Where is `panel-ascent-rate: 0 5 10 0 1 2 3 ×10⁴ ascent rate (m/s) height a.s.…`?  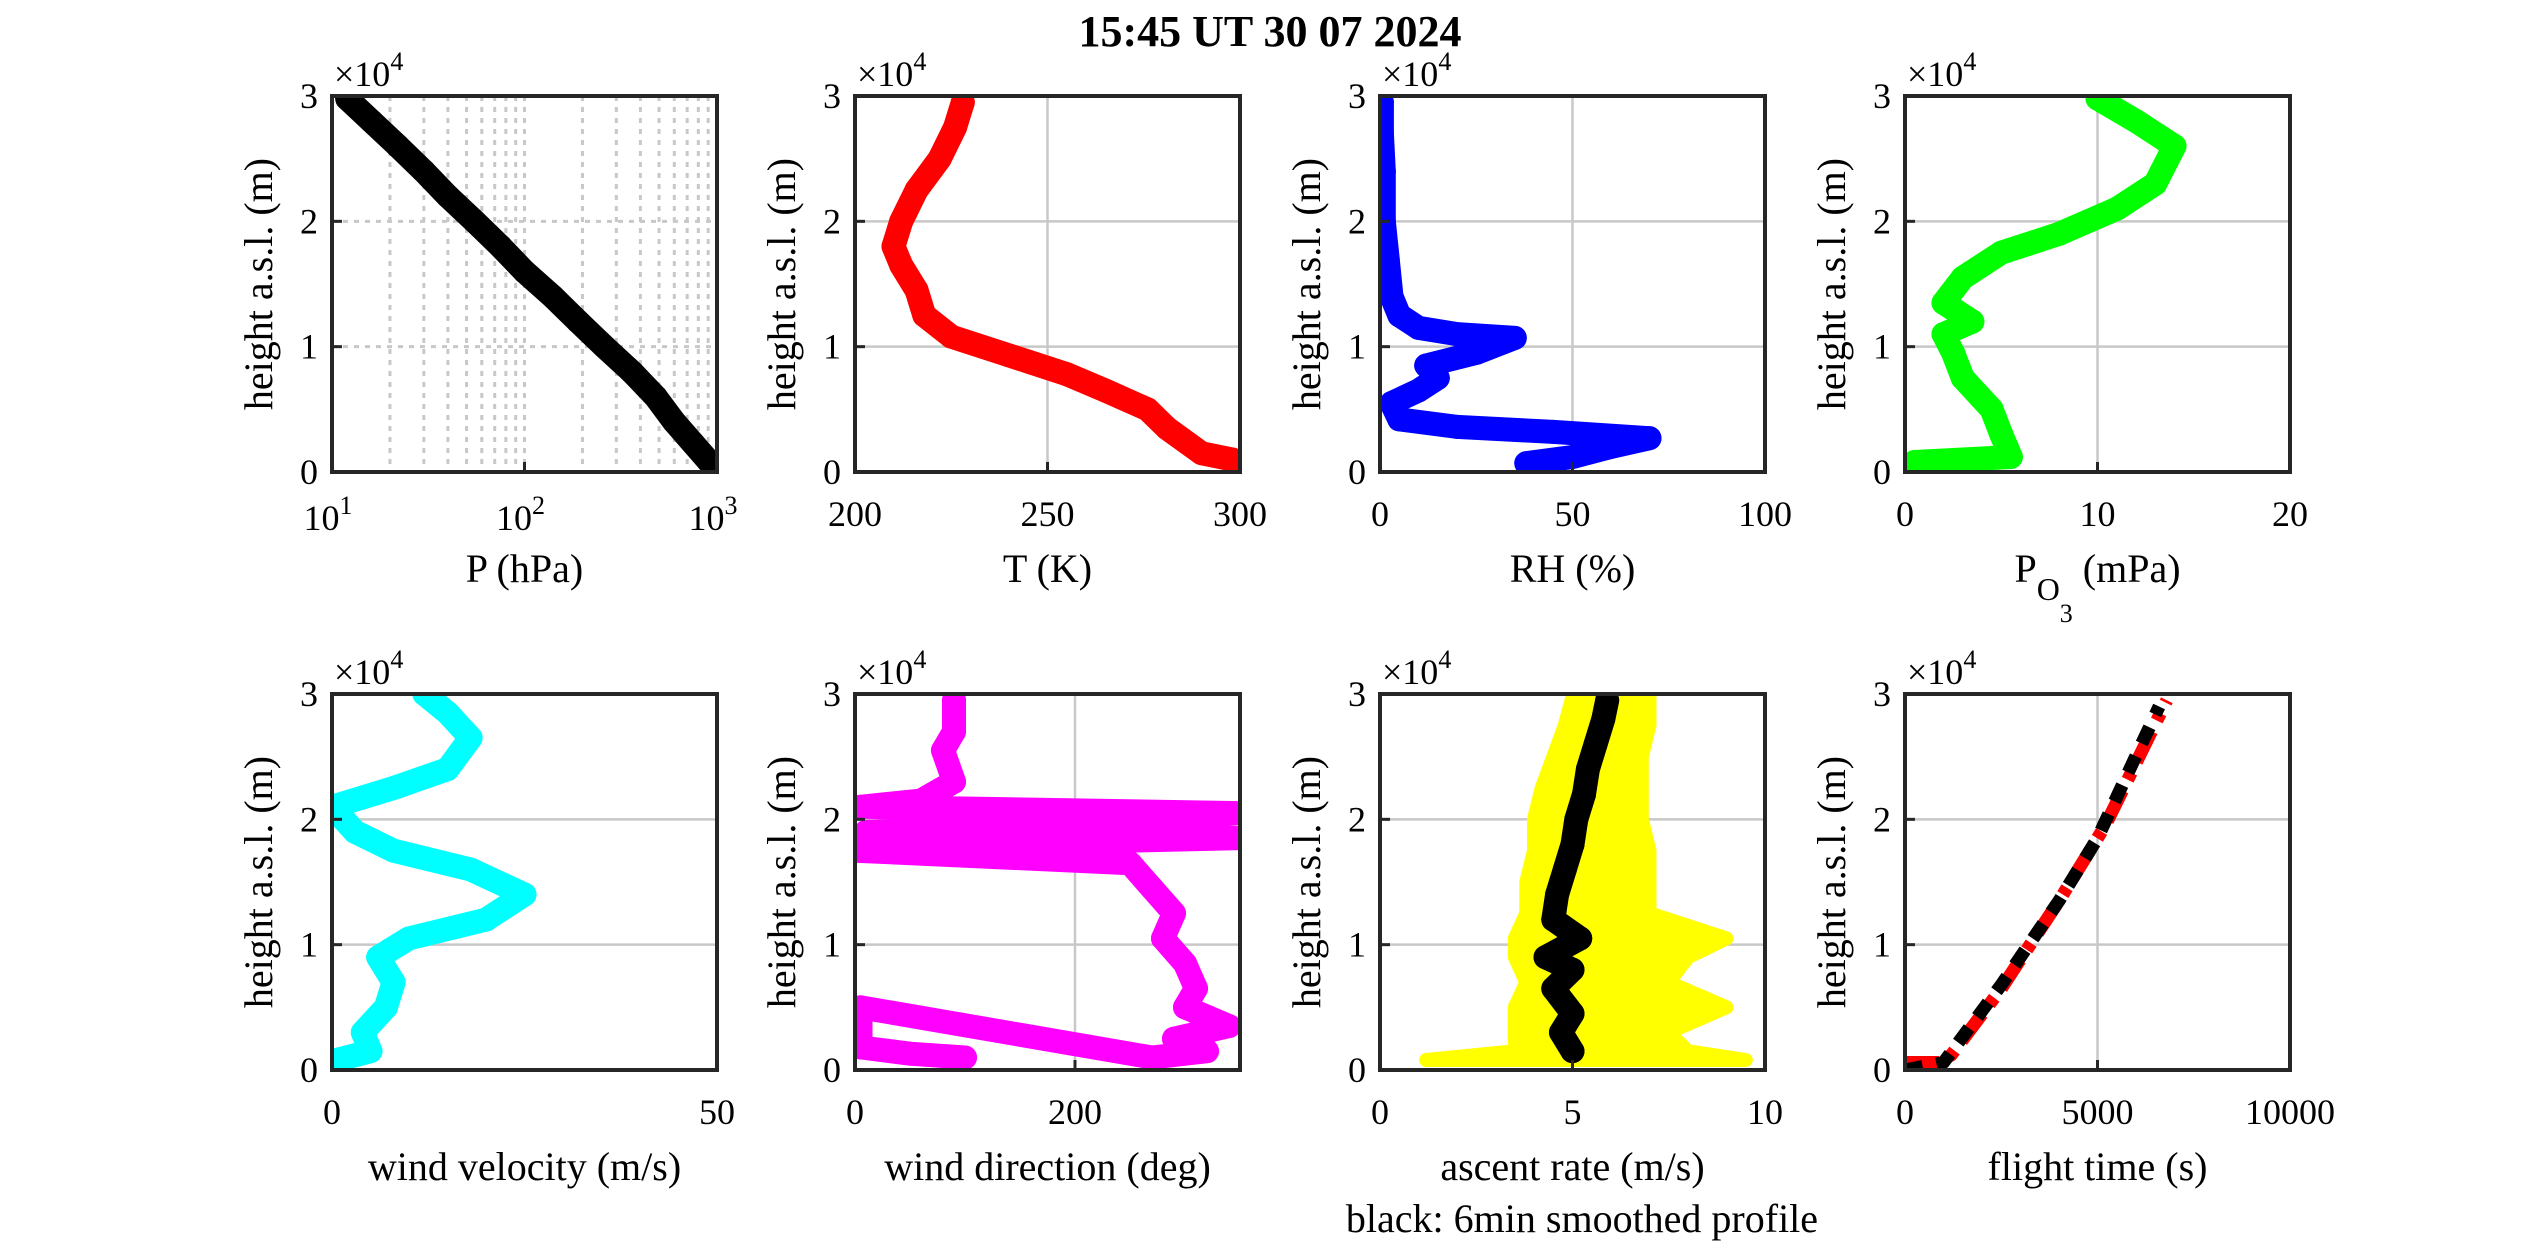 panel-ascent-rate: 0 5 10 0 1 2 3 ×10⁴ ascent rate (m/s) height a.s.… is located at coordinates (1533, 917).